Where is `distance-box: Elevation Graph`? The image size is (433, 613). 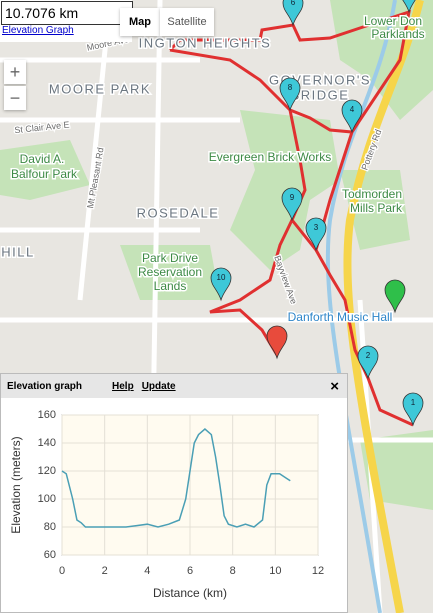 distance-box: Elevation Graph is located at coordinates (66, 21).